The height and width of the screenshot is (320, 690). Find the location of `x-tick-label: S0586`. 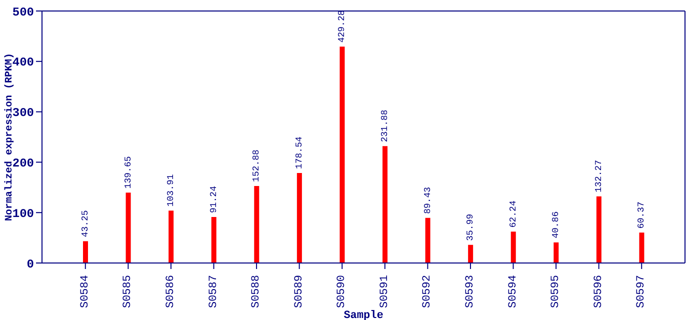

x-tick-label: S0586 is located at coordinates (170, 291).